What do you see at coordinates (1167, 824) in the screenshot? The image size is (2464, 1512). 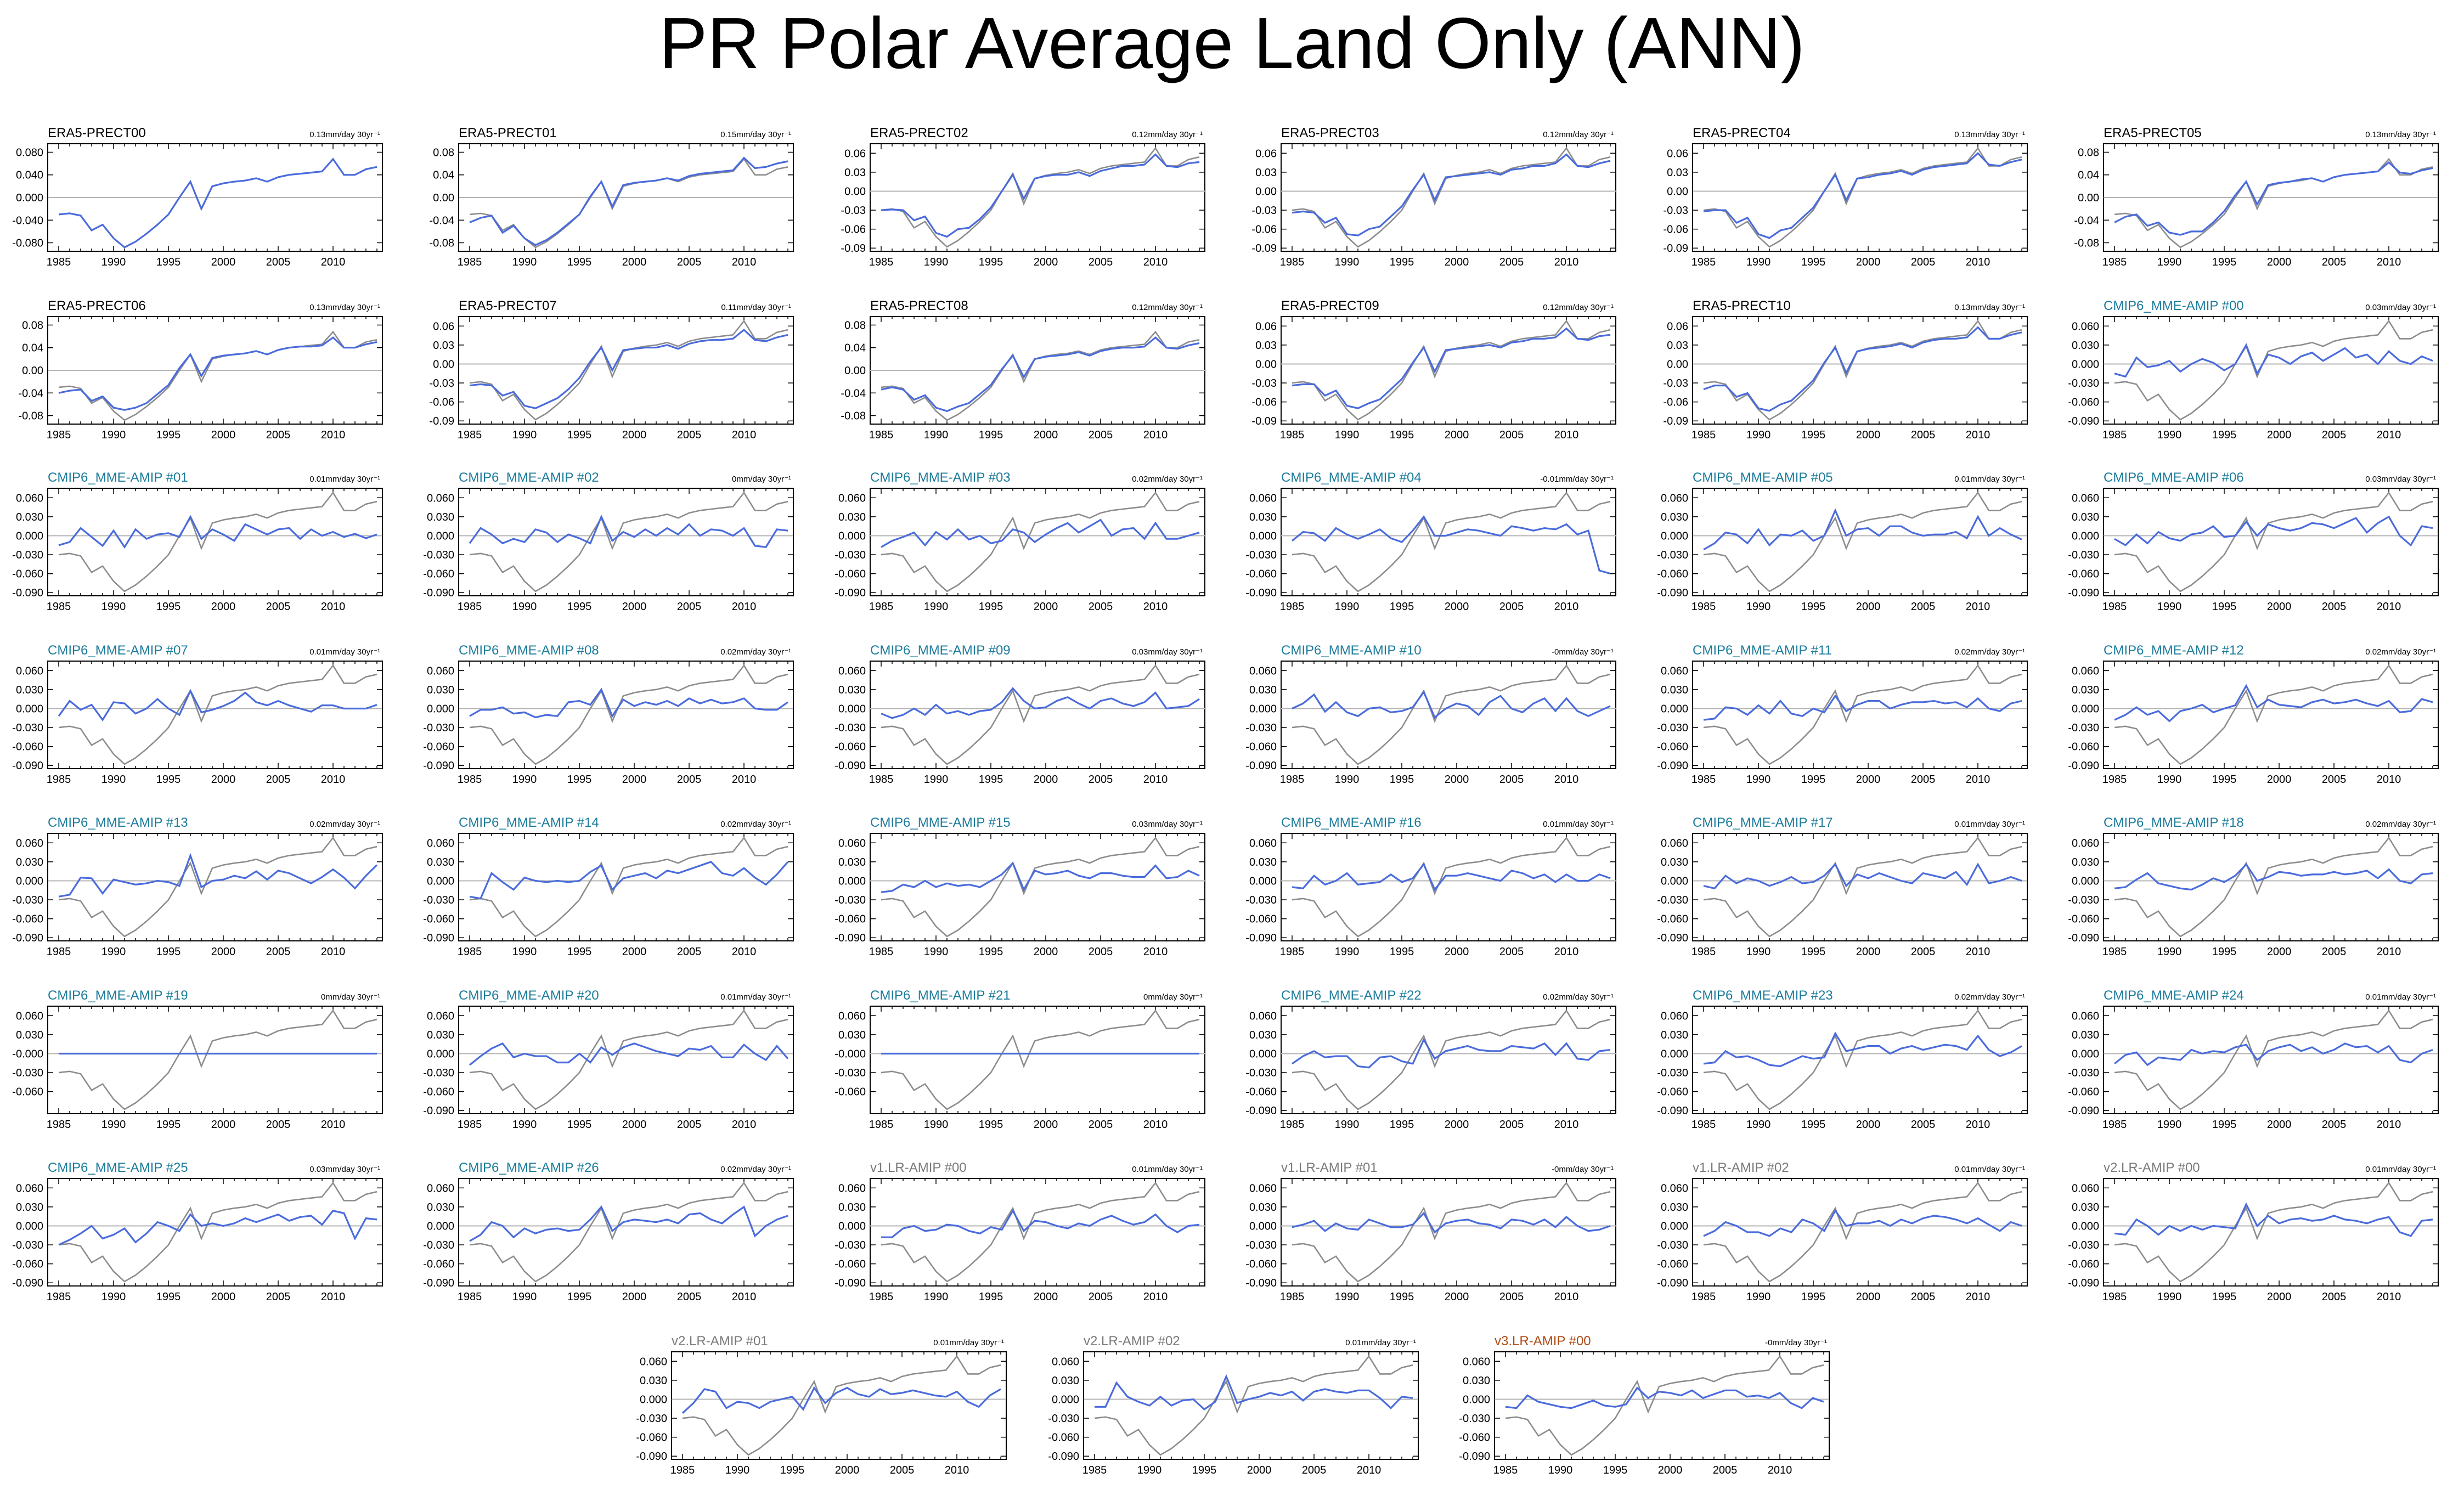 I see `trend-label: 0.03mm/day 30yr⁻¹` at bounding box center [1167, 824].